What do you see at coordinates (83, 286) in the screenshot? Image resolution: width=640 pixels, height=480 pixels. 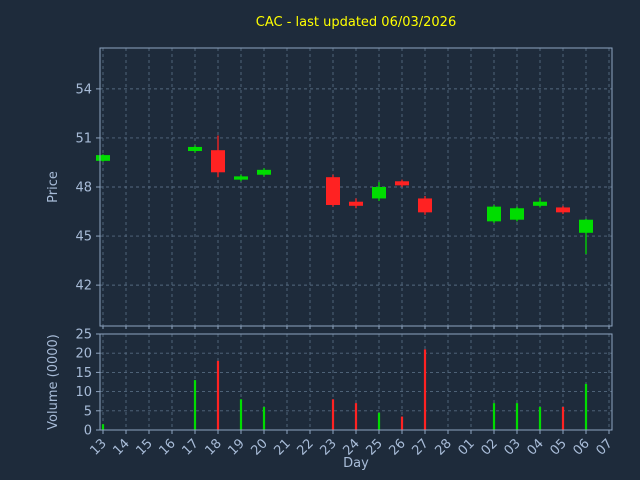 I see `price-tick-label: 42` at bounding box center [83, 286].